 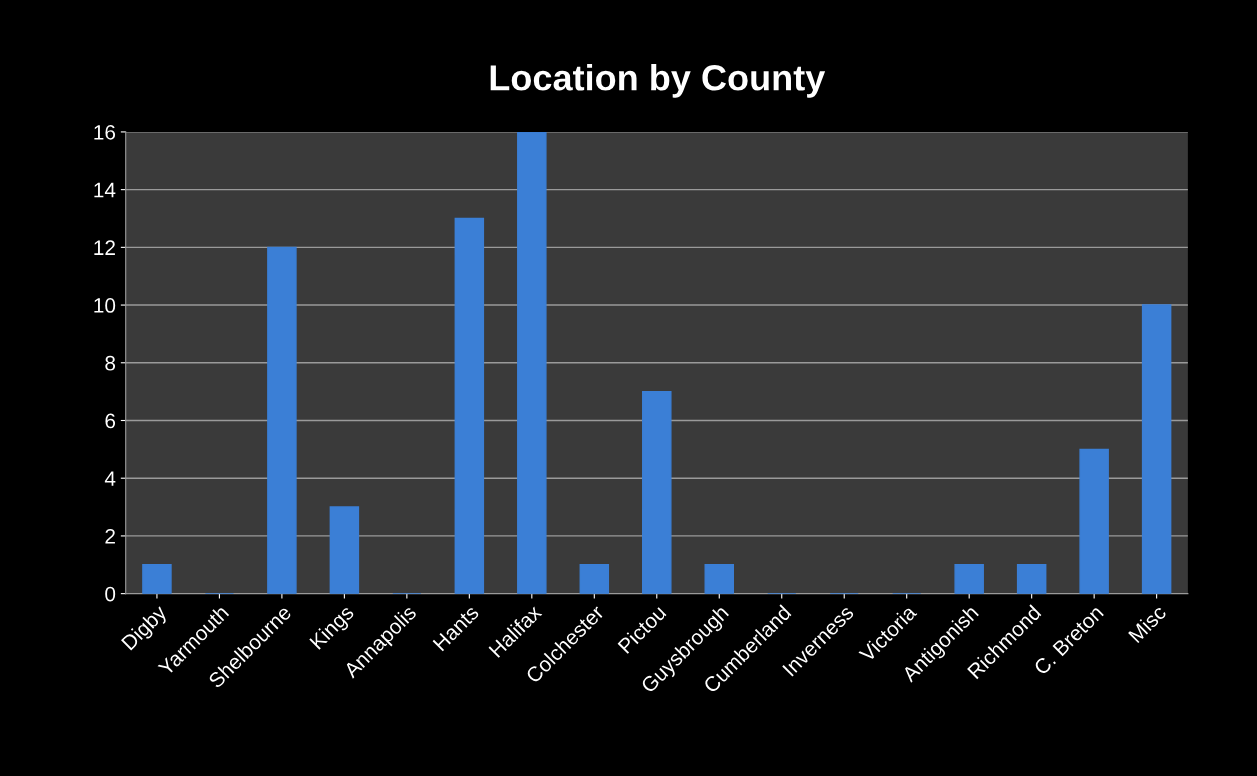 I want to click on y-tick-label: 16, so click(x=105, y=132).